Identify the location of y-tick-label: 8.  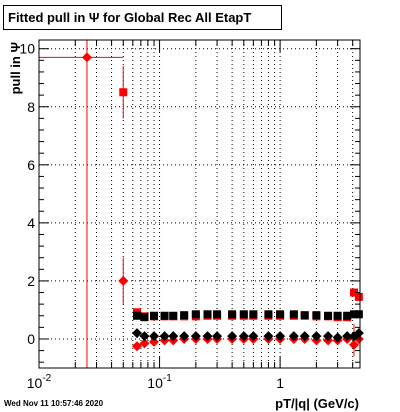
(31, 107).